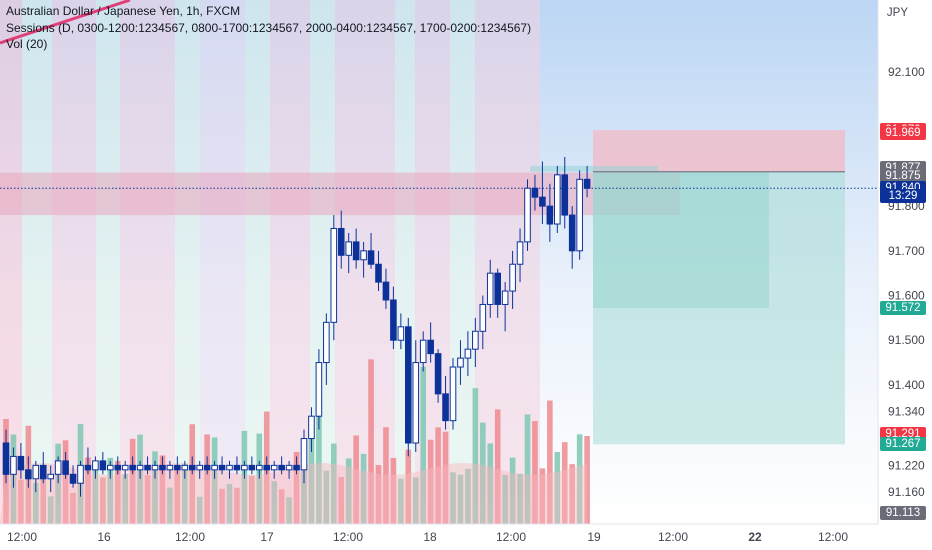  Describe the element at coordinates (897, 13) in the screenshot. I see `currency-label: JPY` at that location.